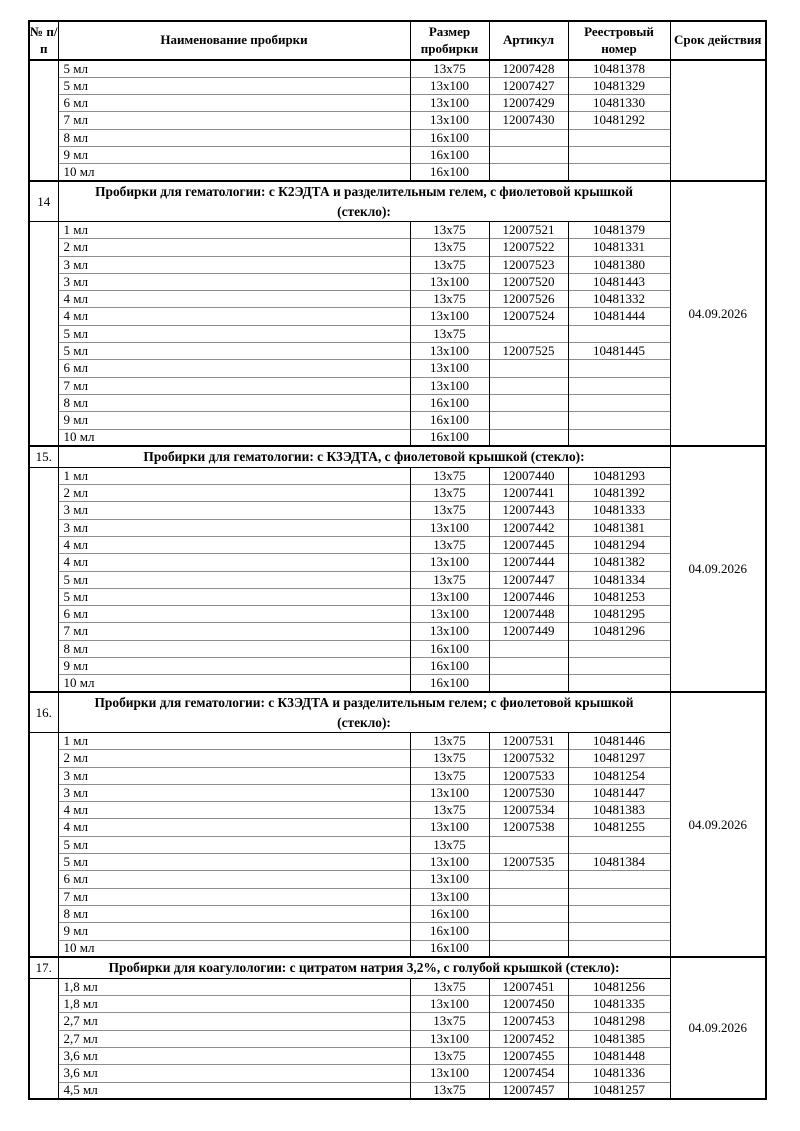  I want to click on registry-cell: 10481378, so click(619, 69).